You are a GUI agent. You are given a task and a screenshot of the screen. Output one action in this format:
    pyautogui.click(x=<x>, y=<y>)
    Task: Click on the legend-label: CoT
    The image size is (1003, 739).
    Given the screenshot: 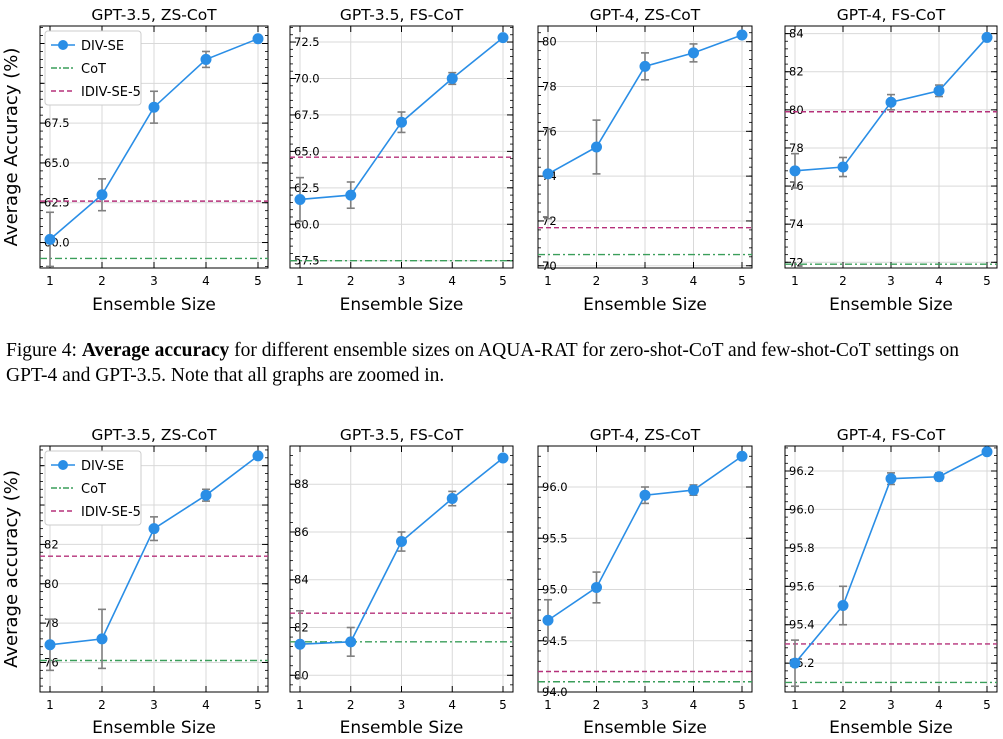 What is the action you would take?
    pyautogui.click(x=93, y=489)
    